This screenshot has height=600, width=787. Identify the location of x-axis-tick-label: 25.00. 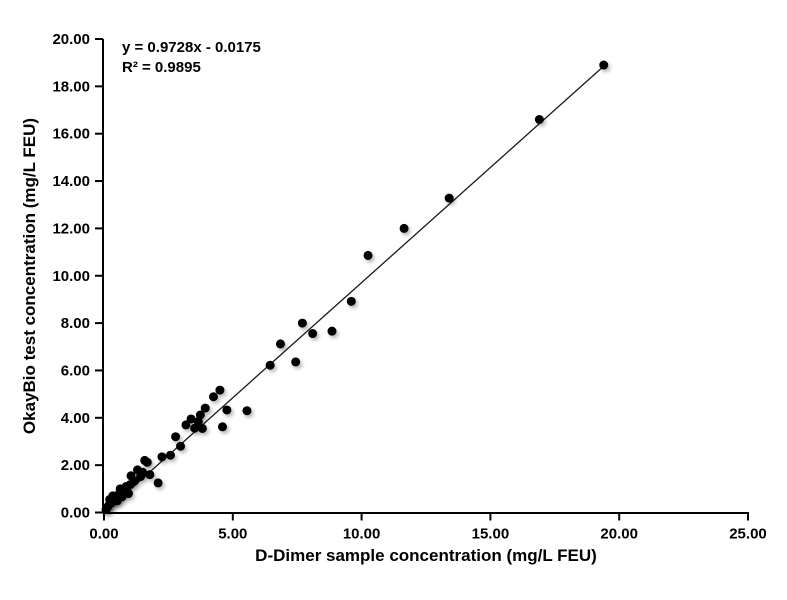
(748, 534).